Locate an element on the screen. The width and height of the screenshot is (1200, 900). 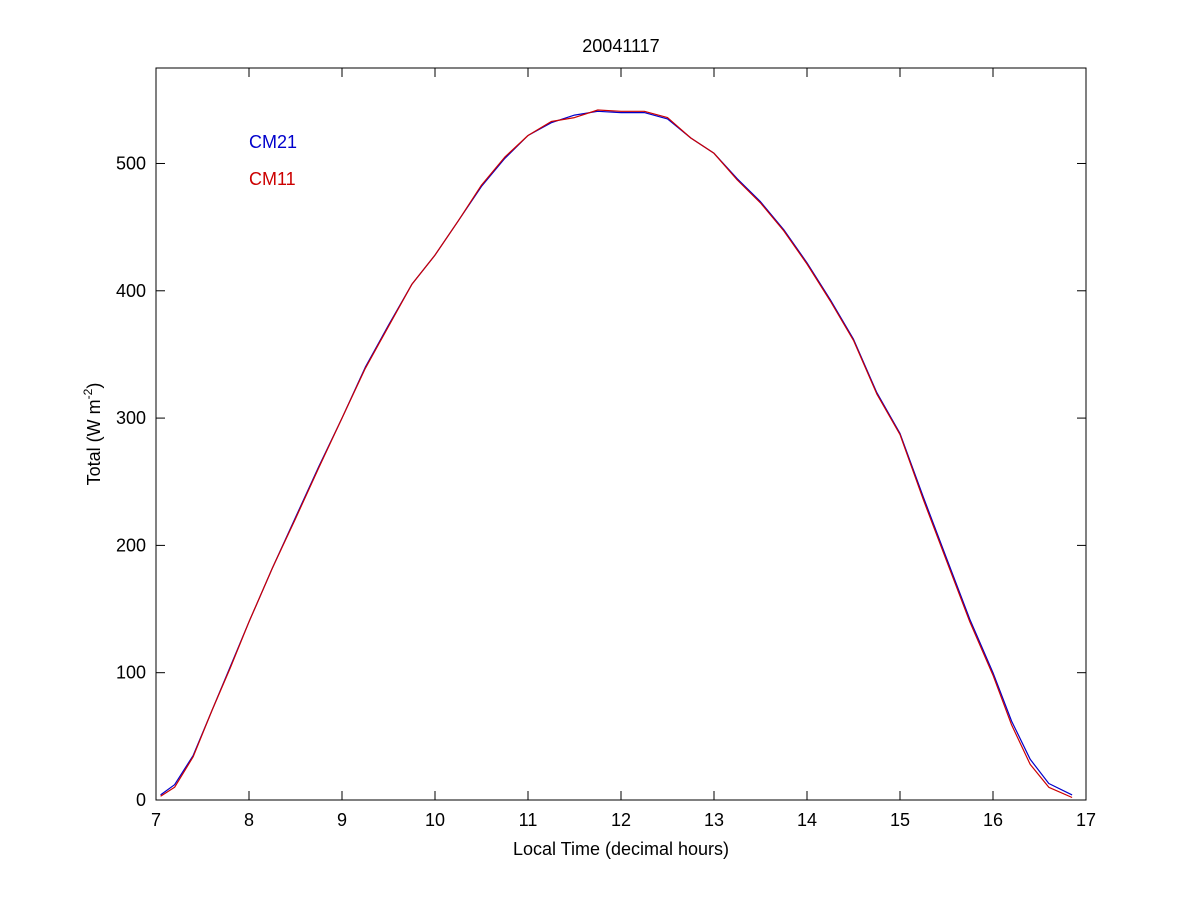
x-tick-label: 10 is located at coordinates (435, 820).